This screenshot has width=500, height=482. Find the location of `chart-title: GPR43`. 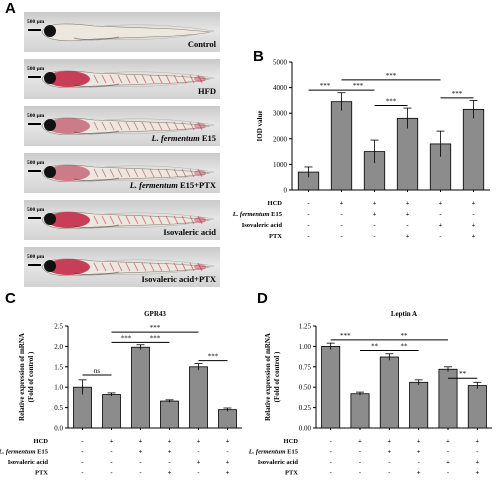

chart-title: GPR43 is located at coordinates (155, 314).